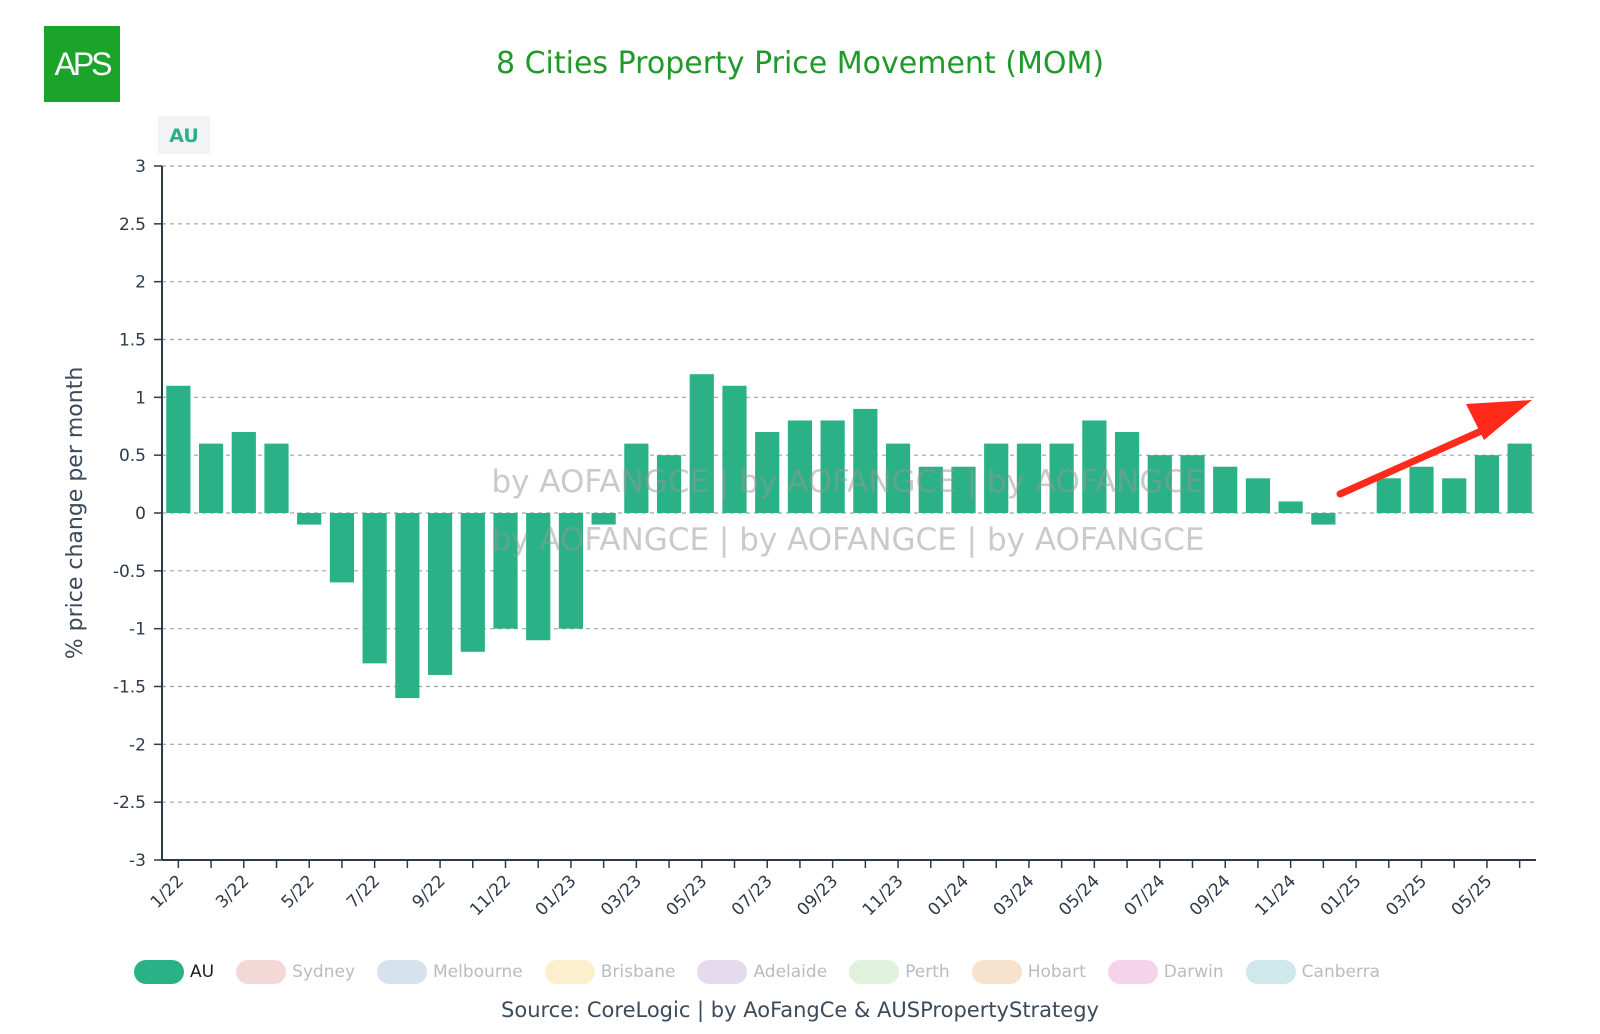  I want to click on y-axis-ticks: 3 2.5 2 1.5 1 0.5 0 -0.5 -1 -1.5 -2 -2.5 -3, so click(137, 514).